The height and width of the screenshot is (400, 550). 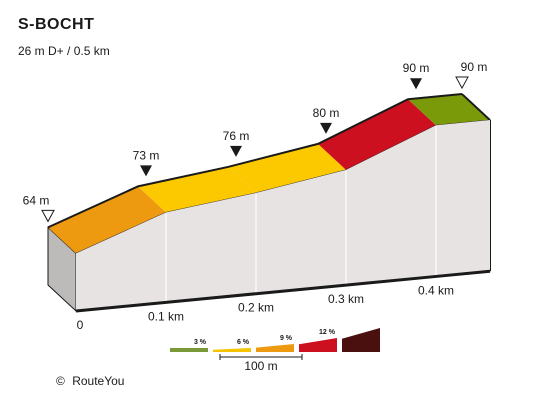 I want to click on profile-right-top-edge, so click(x=476, y=107).